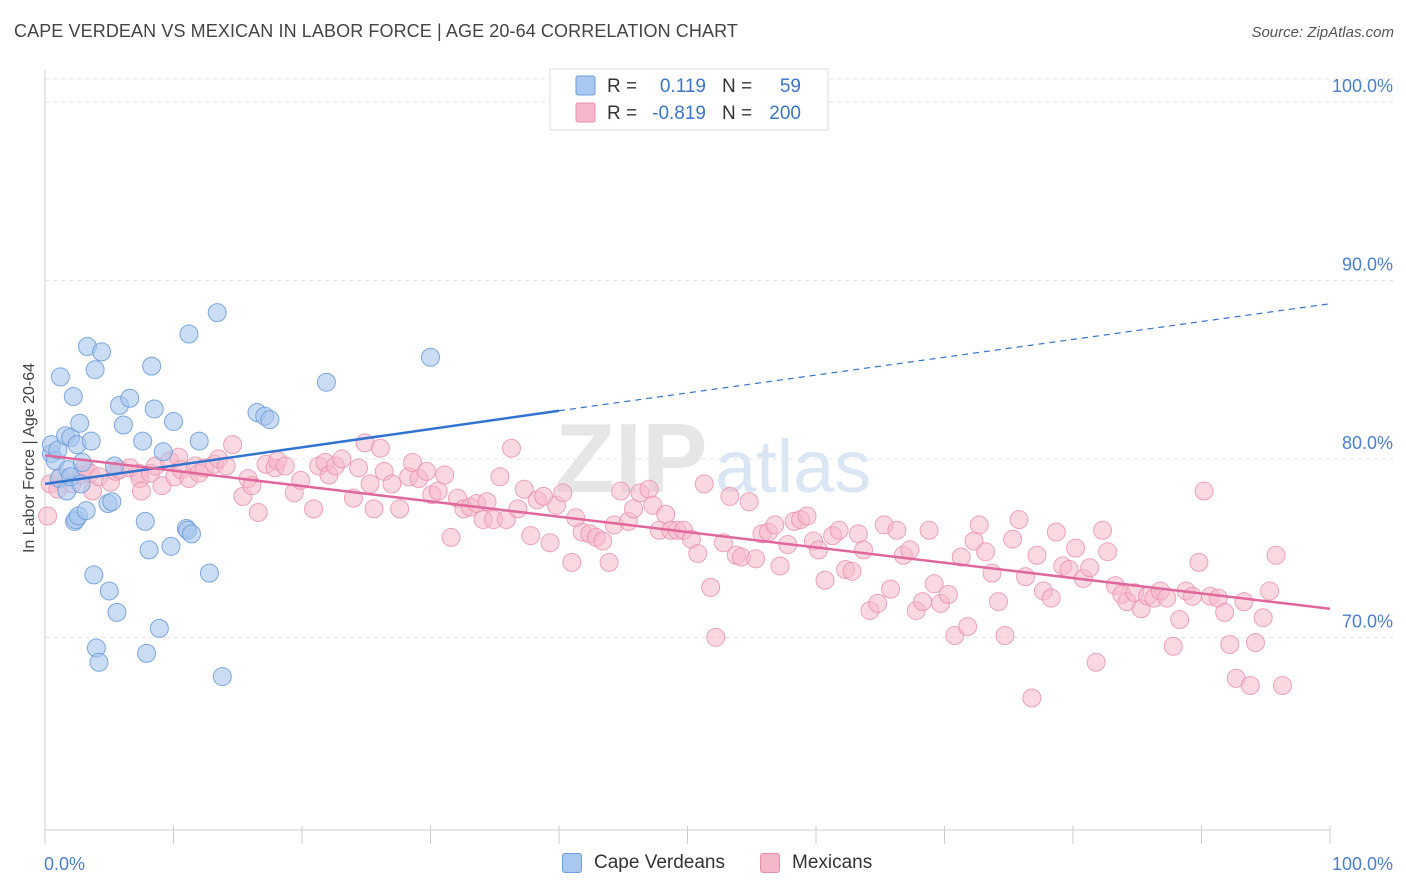 This screenshot has height=892, width=1406. Describe the element at coordinates (585, 112) in the screenshot. I see `legend-swatch-pink` at that location.